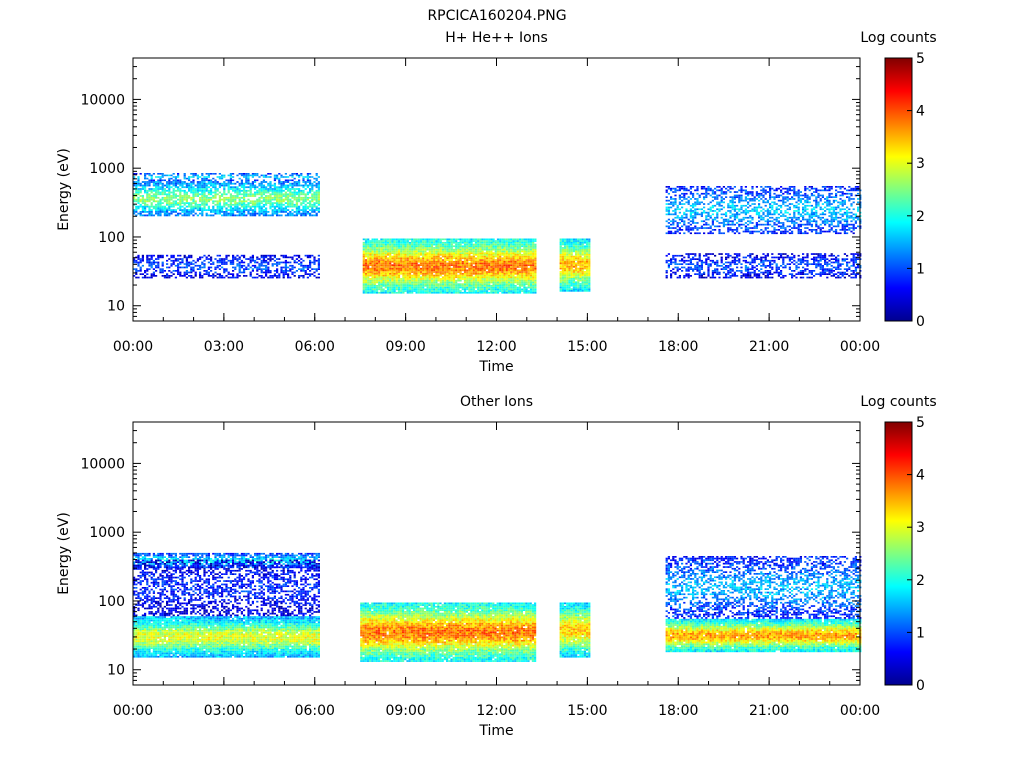  Describe the element at coordinates (64, 189) in the screenshot. I see `y-axis-label: Energy (eV)` at that location.